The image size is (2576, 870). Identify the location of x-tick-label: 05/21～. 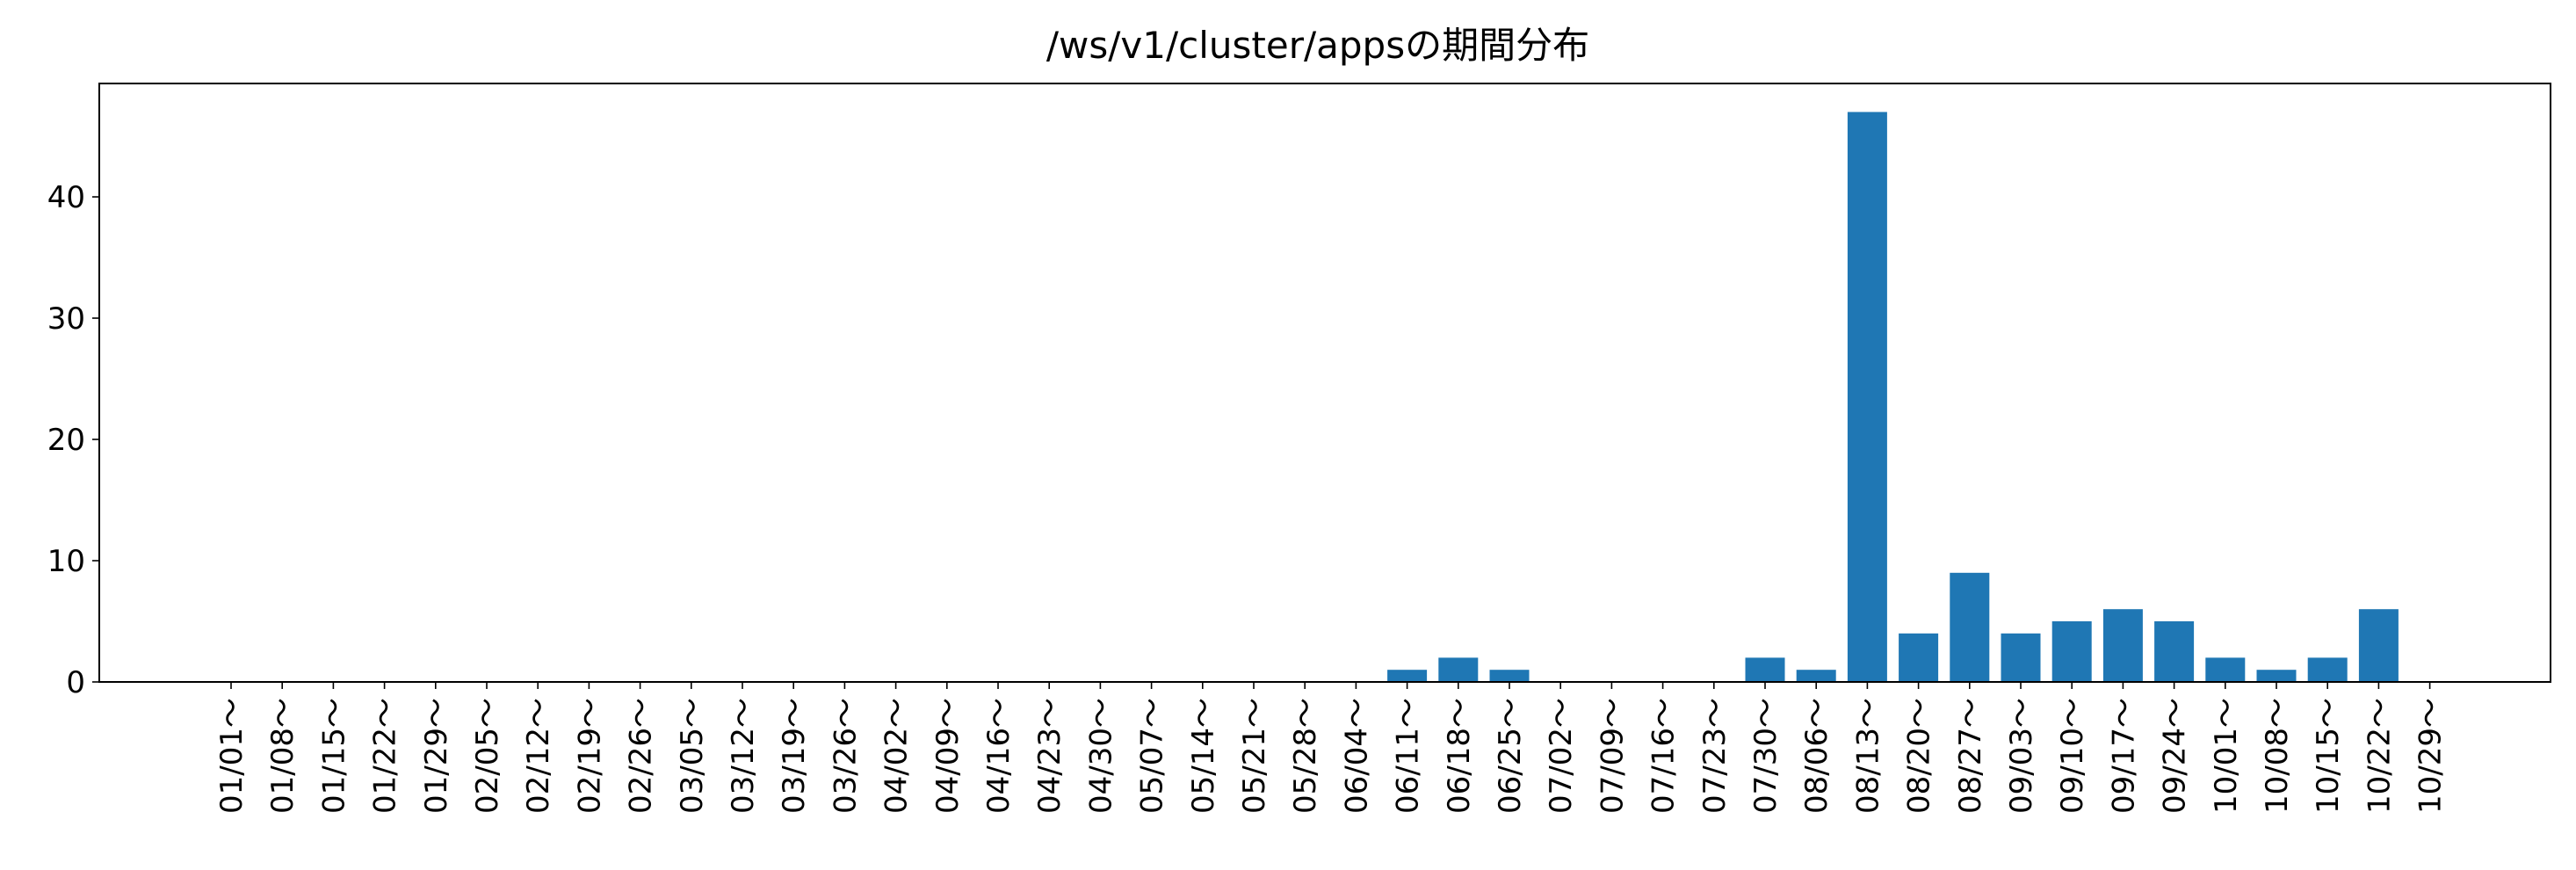
(1254, 756).